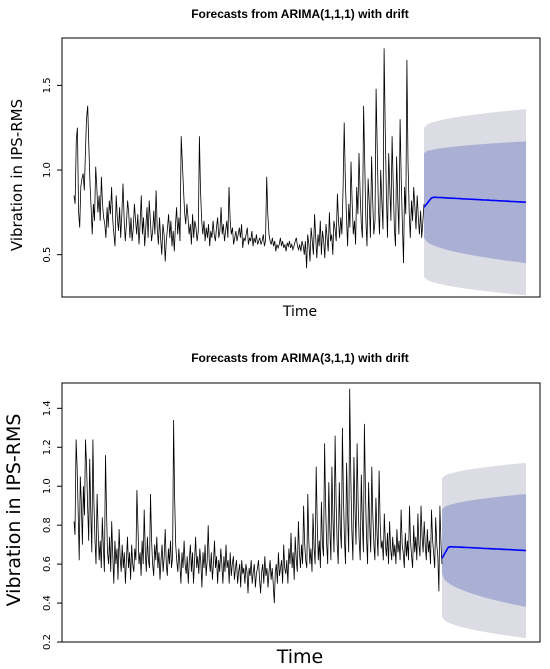 The image size is (550, 669). I want to click on chart2-y-axis: 0.2 0.4 0.6 0.8 1.0 1.2 1.4, so click(52, 525).